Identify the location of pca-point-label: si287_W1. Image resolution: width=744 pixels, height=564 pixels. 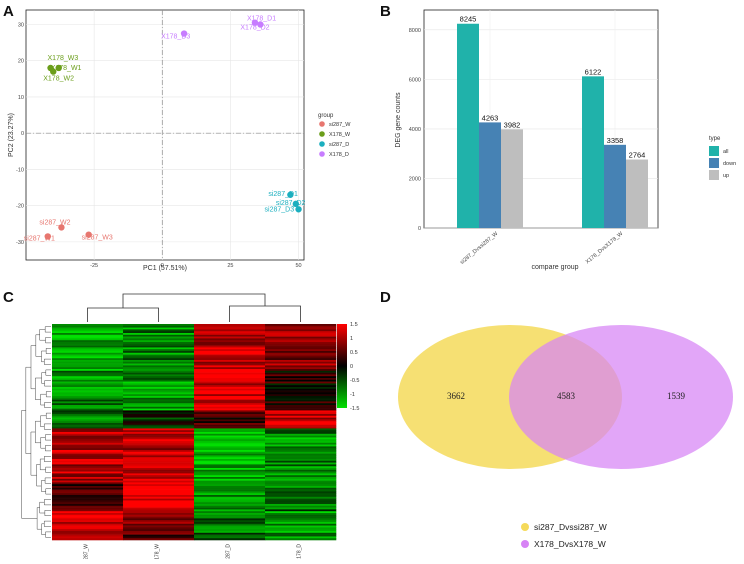
(39, 238).